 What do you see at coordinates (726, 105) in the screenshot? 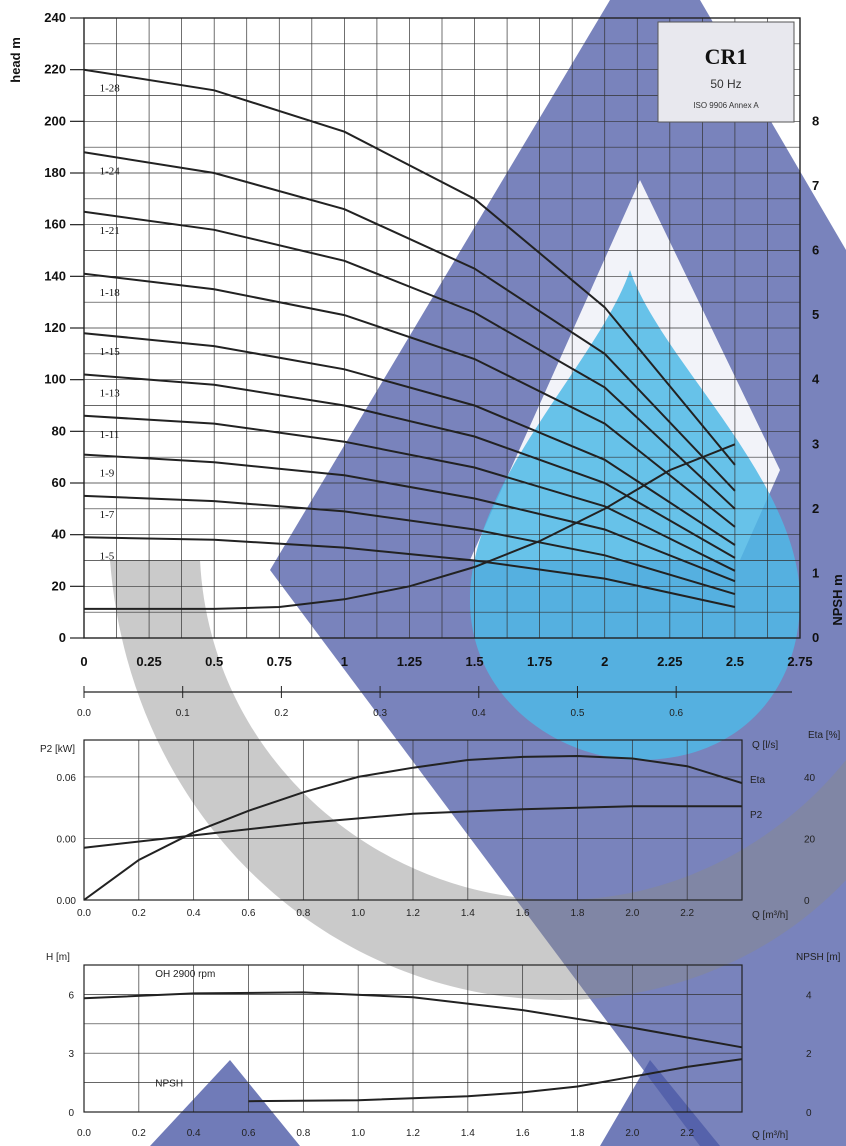
I see `legend-standard: ISO 9906 Annex A` at bounding box center [726, 105].